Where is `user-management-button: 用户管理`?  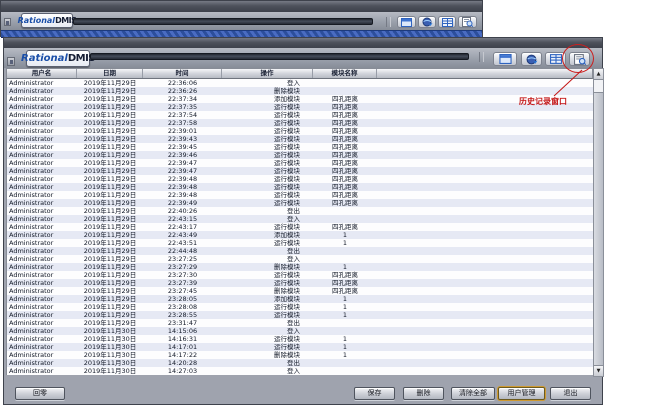
user-management-button: 用户管理 is located at coordinates (521, 393).